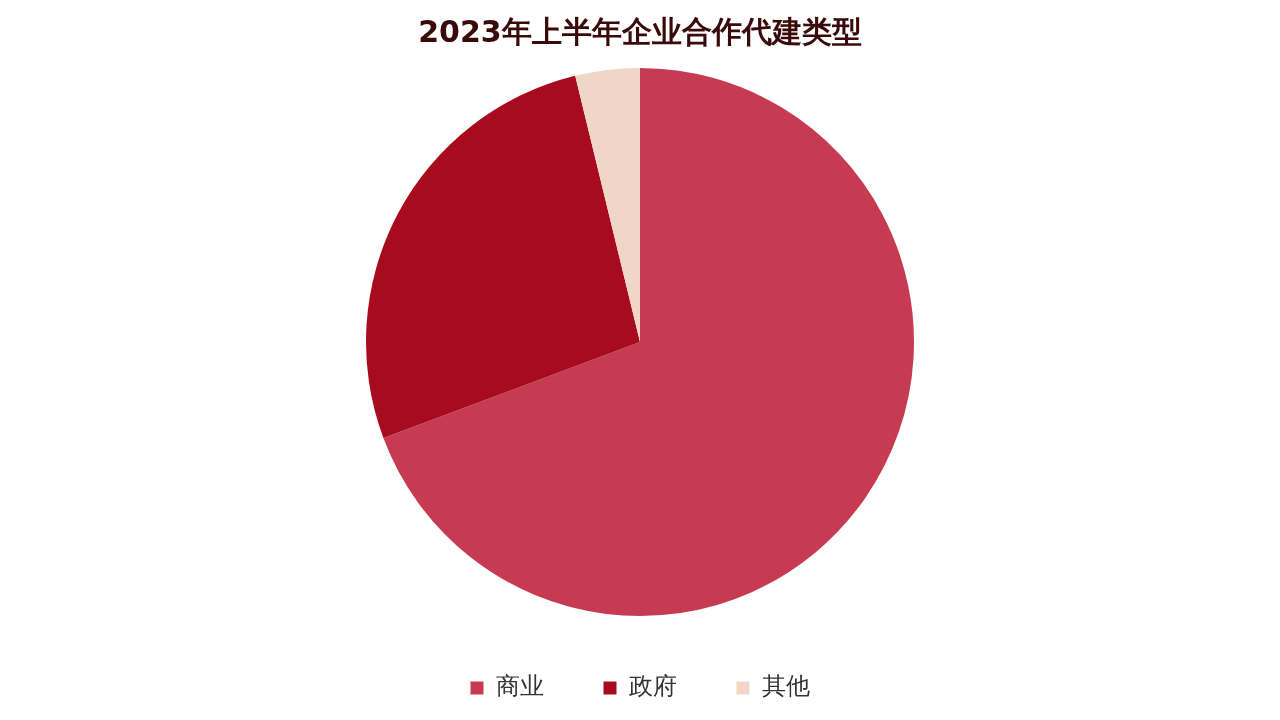 This screenshot has width=1280, height=720. What do you see at coordinates (640, 31) in the screenshot?
I see `chart-title: 2023年上半年企业合作代建类型` at bounding box center [640, 31].